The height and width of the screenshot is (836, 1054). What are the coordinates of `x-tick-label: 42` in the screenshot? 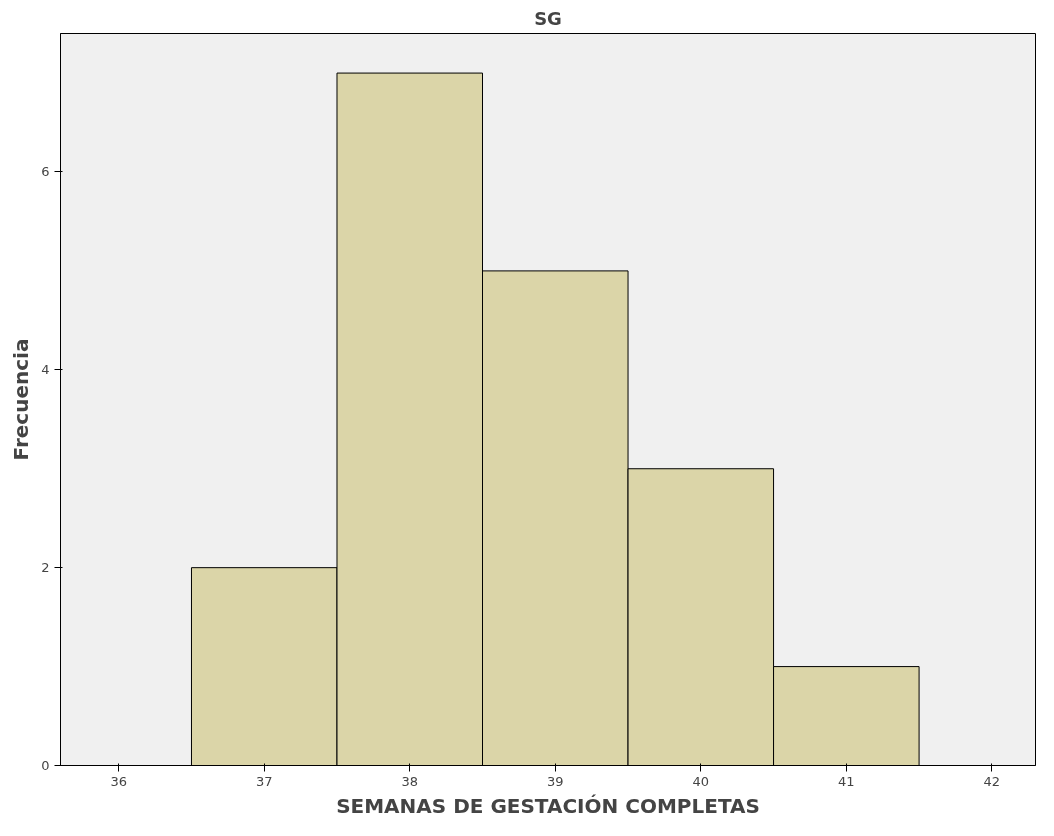 It's located at (992, 781).